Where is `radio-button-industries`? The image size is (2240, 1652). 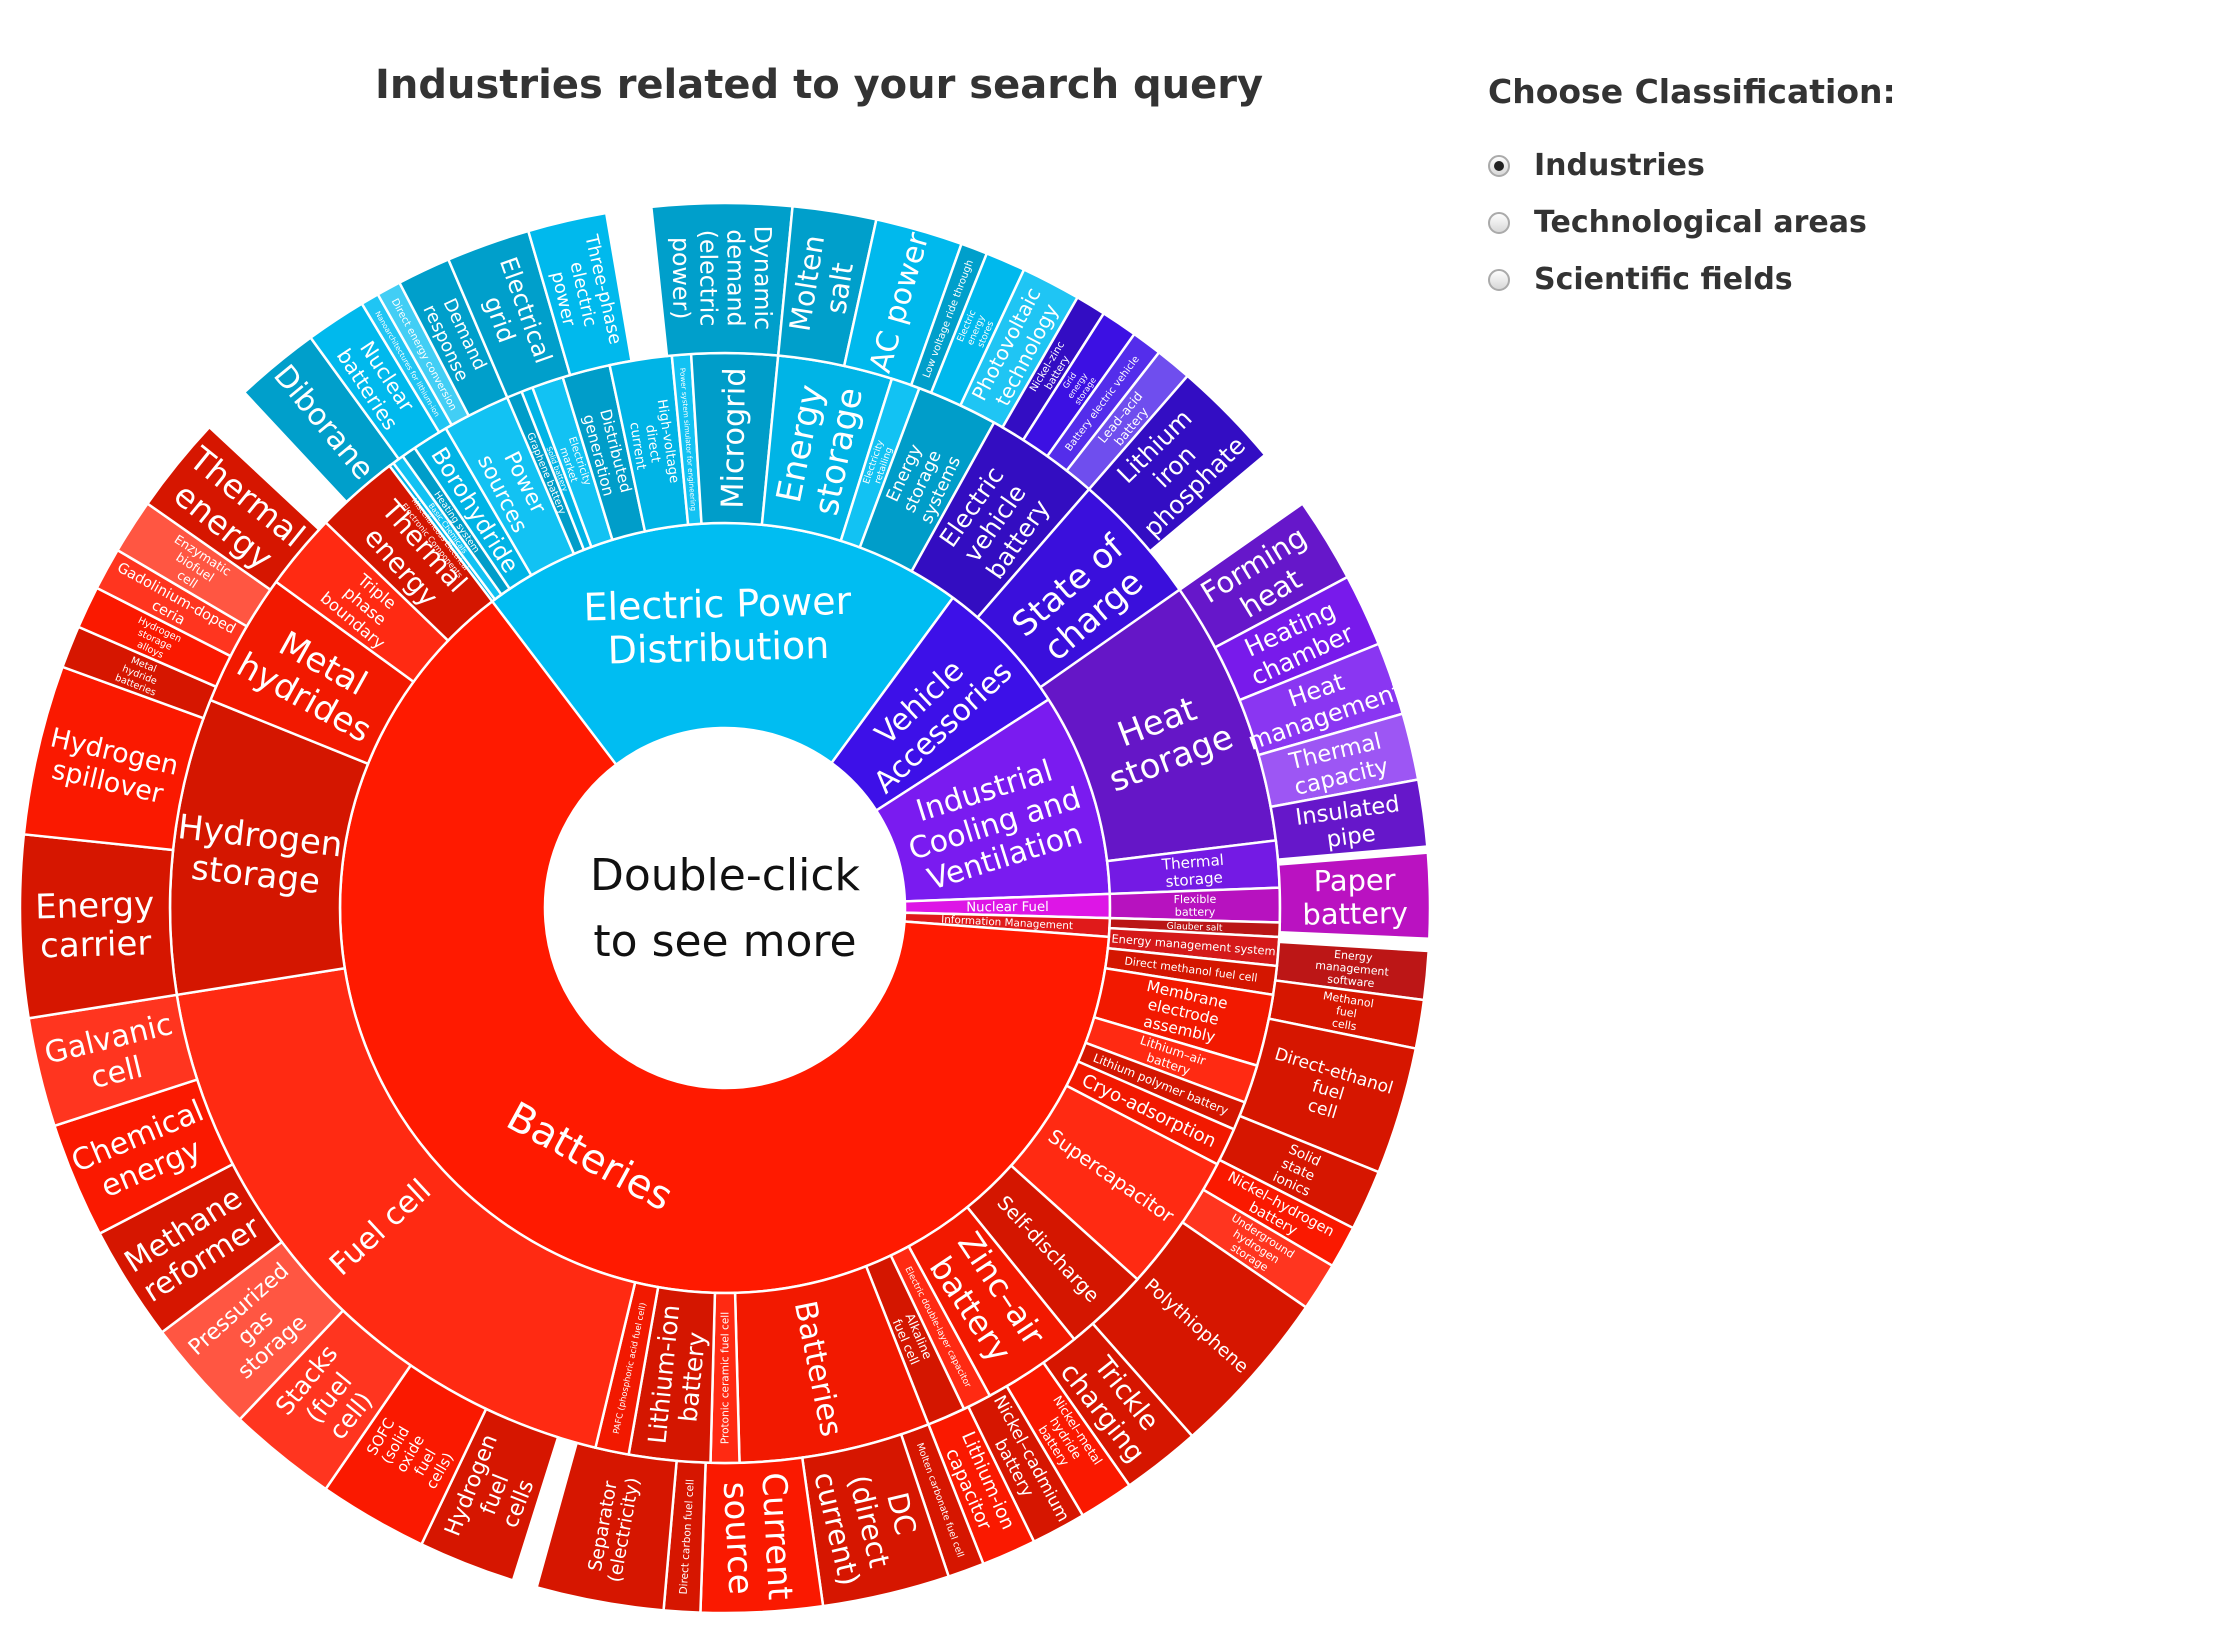
radio-button-industries is located at coordinates (1499, 165).